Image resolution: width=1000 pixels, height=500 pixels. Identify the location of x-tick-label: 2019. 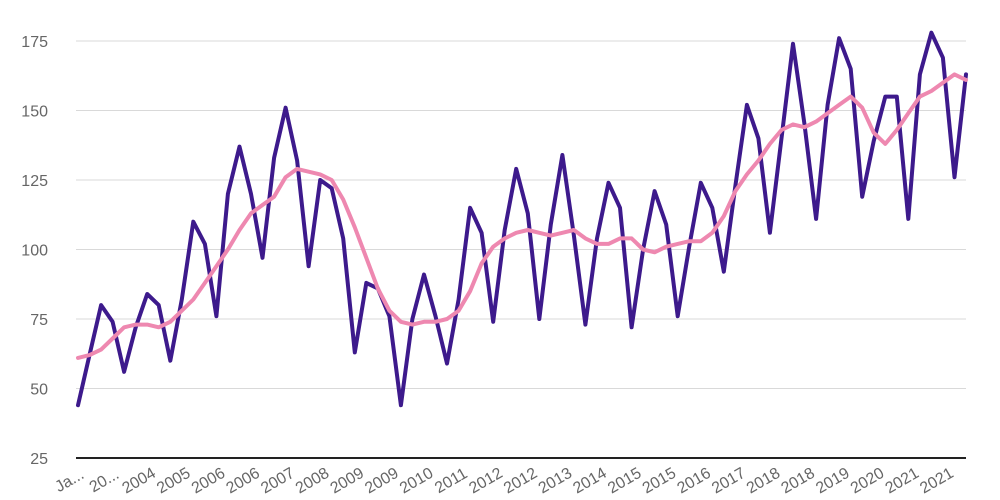
(832, 481).